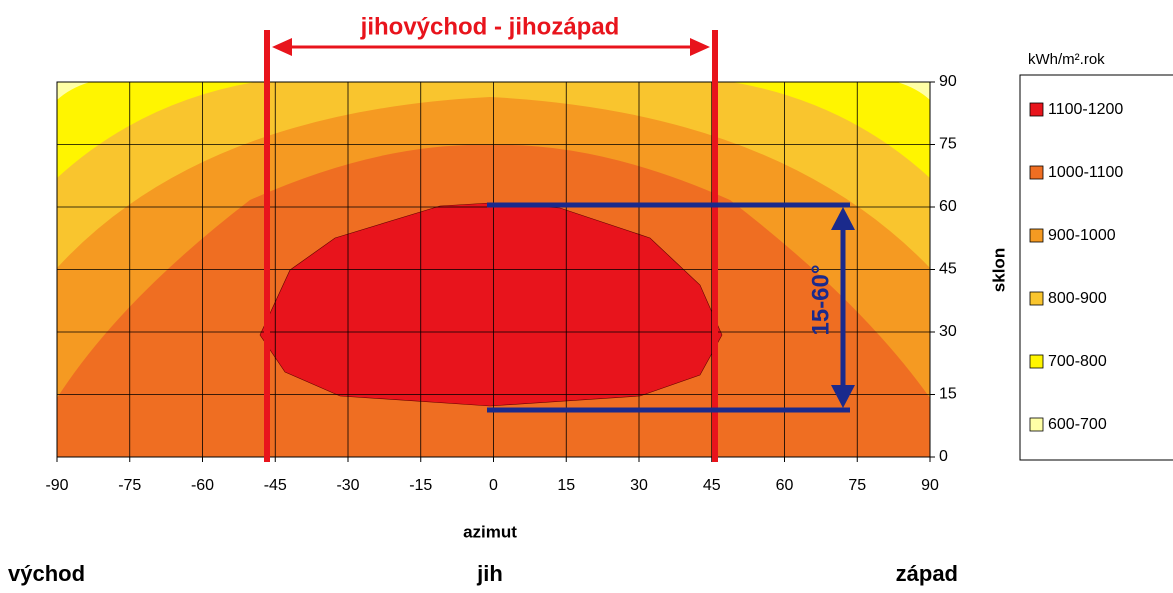 This screenshot has height=593, width=1173. What do you see at coordinates (1077, 361) in the screenshot?
I see `legend-label: 700-800` at bounding box center [1077, 361].